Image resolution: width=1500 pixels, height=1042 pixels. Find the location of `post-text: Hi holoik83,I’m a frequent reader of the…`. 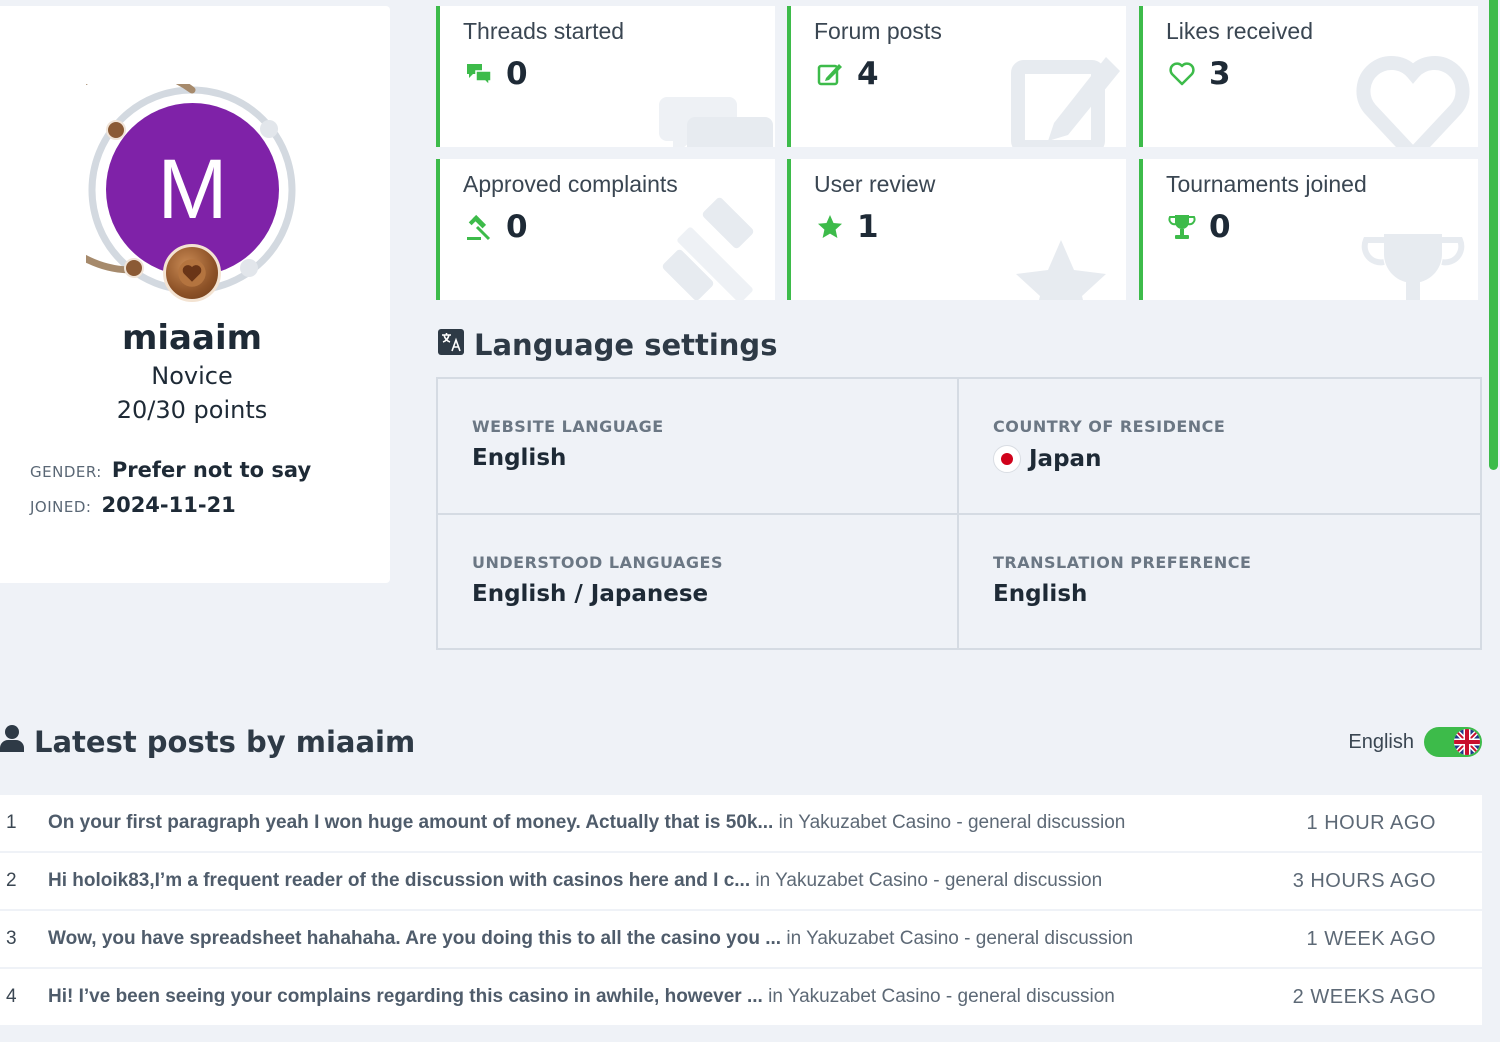

post-text: Hi holoik83,I’m a frequent reader of the… is located at coordinates (575, 881).